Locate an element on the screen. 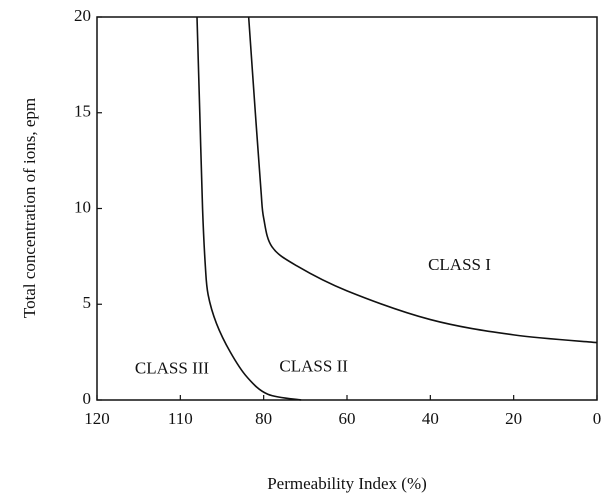 The width and height of the screenshot is (603, 499). x-tick-label: 0 is located at coordinates (597, 418).